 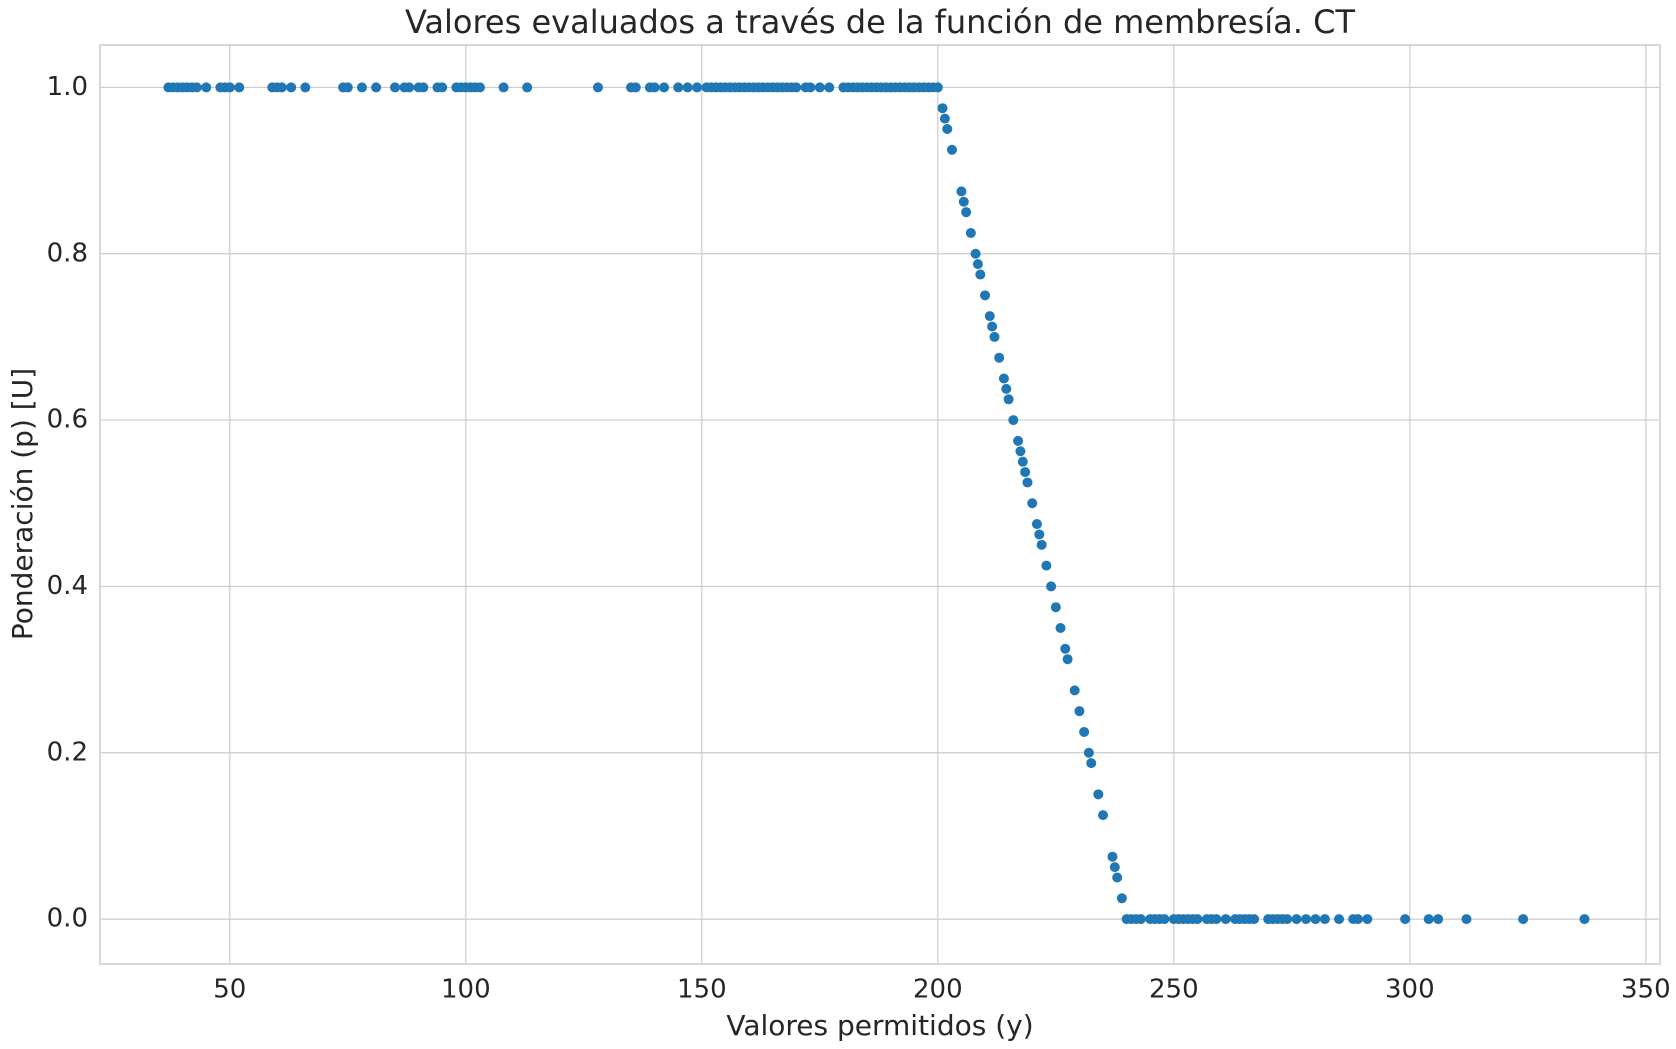 I want to click on y-tick-label: 0.4, so click(x=67, y=586).